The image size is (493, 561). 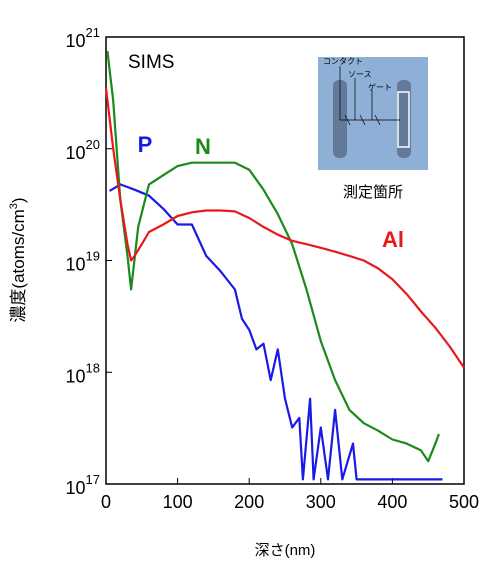 I want to click on y-axis-label: 濃度(atoms/cm3), so click(x=18, y=259).